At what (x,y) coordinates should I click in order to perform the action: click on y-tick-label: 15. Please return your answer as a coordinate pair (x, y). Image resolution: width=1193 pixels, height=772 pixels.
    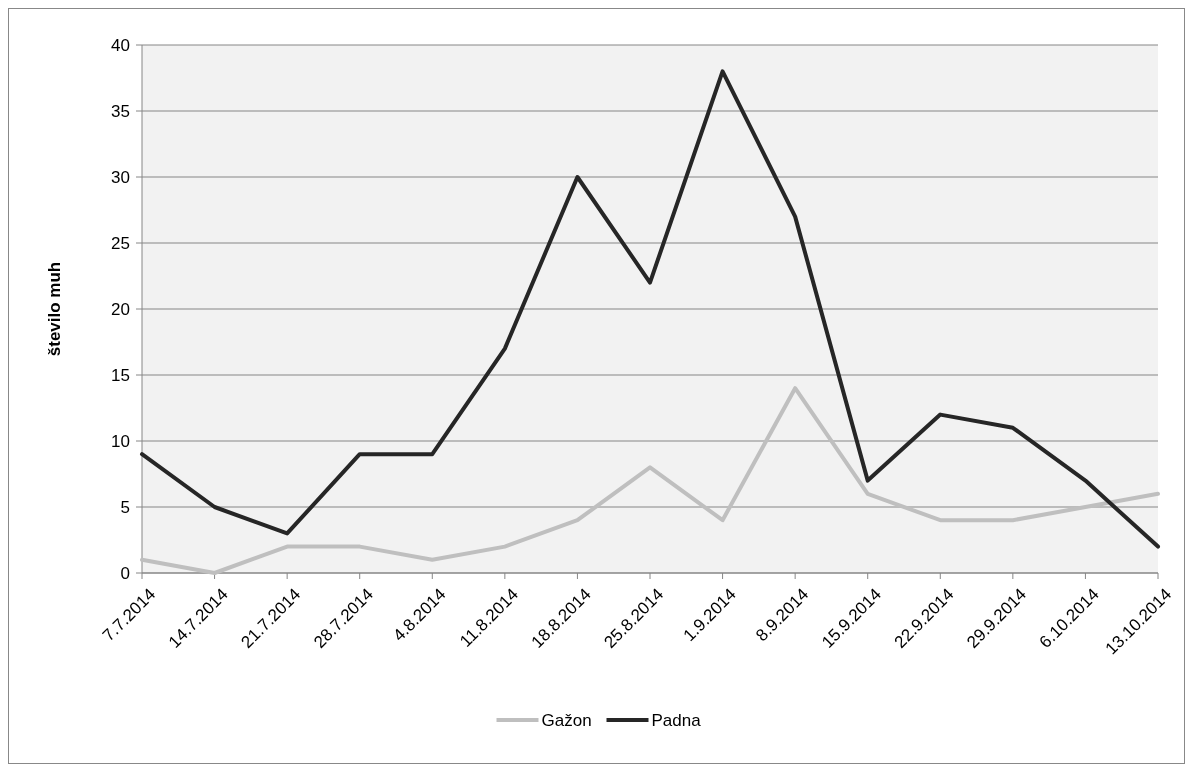
    Looking at the image, I should click on (120, 375).